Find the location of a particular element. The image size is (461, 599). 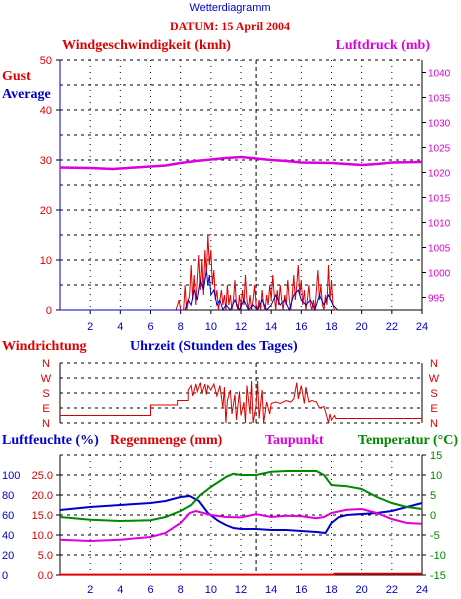

series-regenmenge is located at coordinates (241, 574).